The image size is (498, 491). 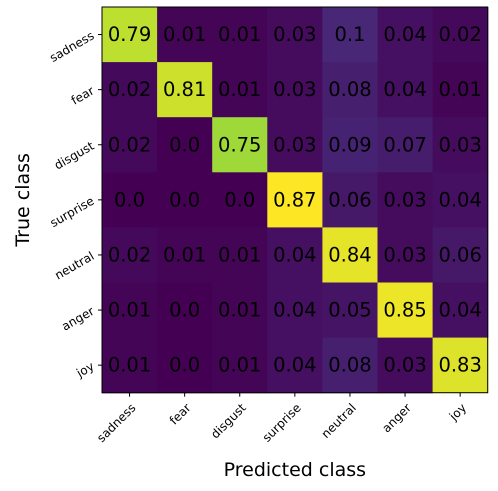 What do you see at coordinates (72, 212) in the screenshot?
I see `y-tick-label: surprise` at bounding box center [72, 212].